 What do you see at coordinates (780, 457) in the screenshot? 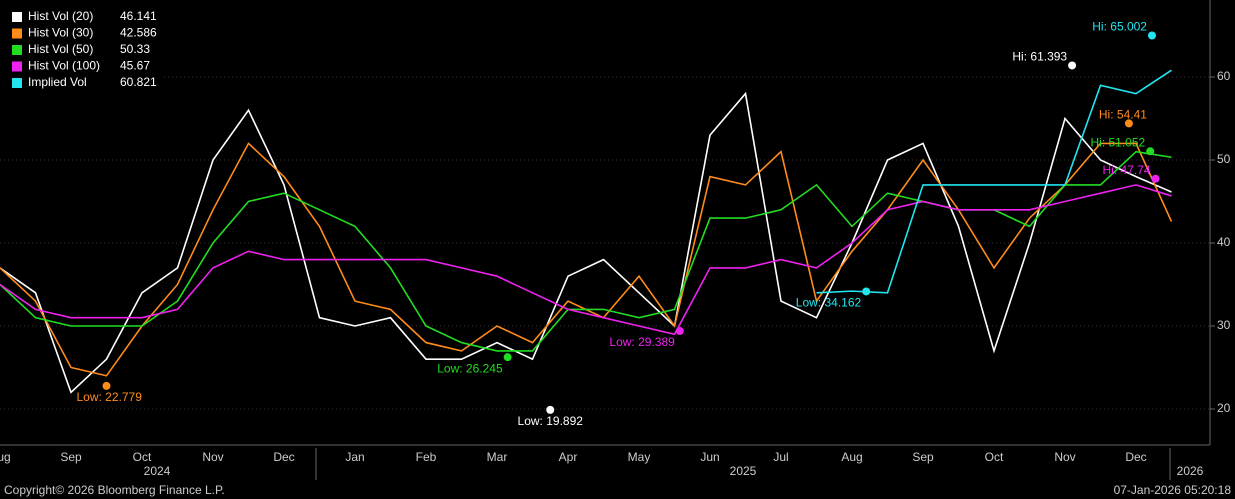
I see `x-tick-label: Jul` at bounding box center [780, 457].